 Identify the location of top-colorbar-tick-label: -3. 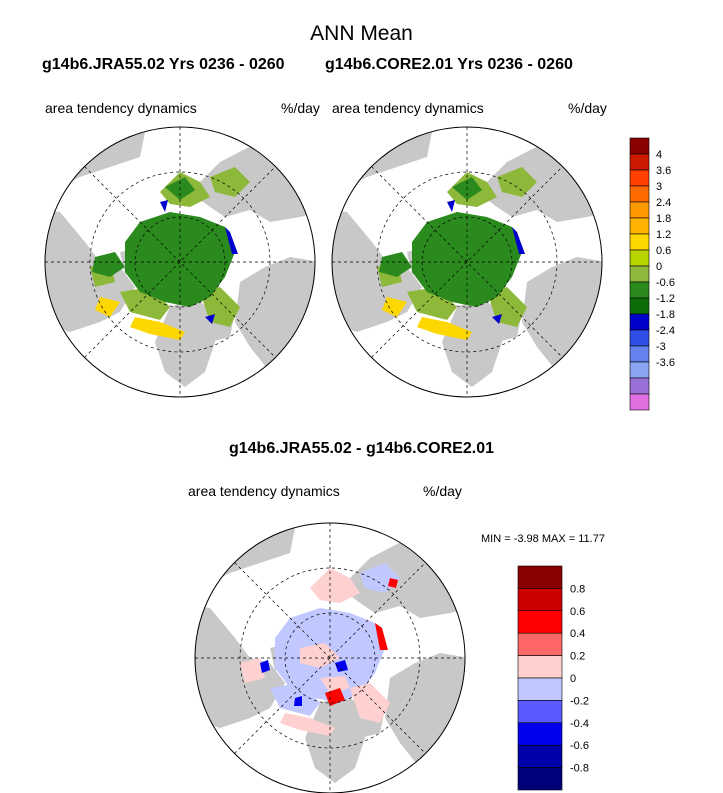
(661, 347).